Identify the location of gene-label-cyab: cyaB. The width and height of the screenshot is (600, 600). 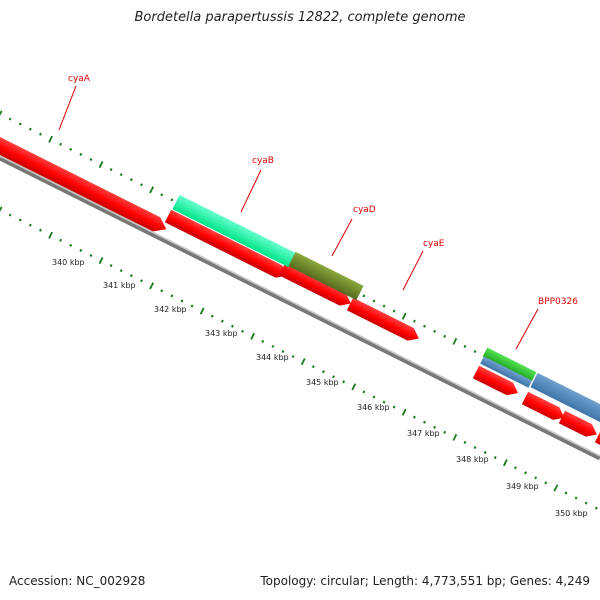
(257, 184).